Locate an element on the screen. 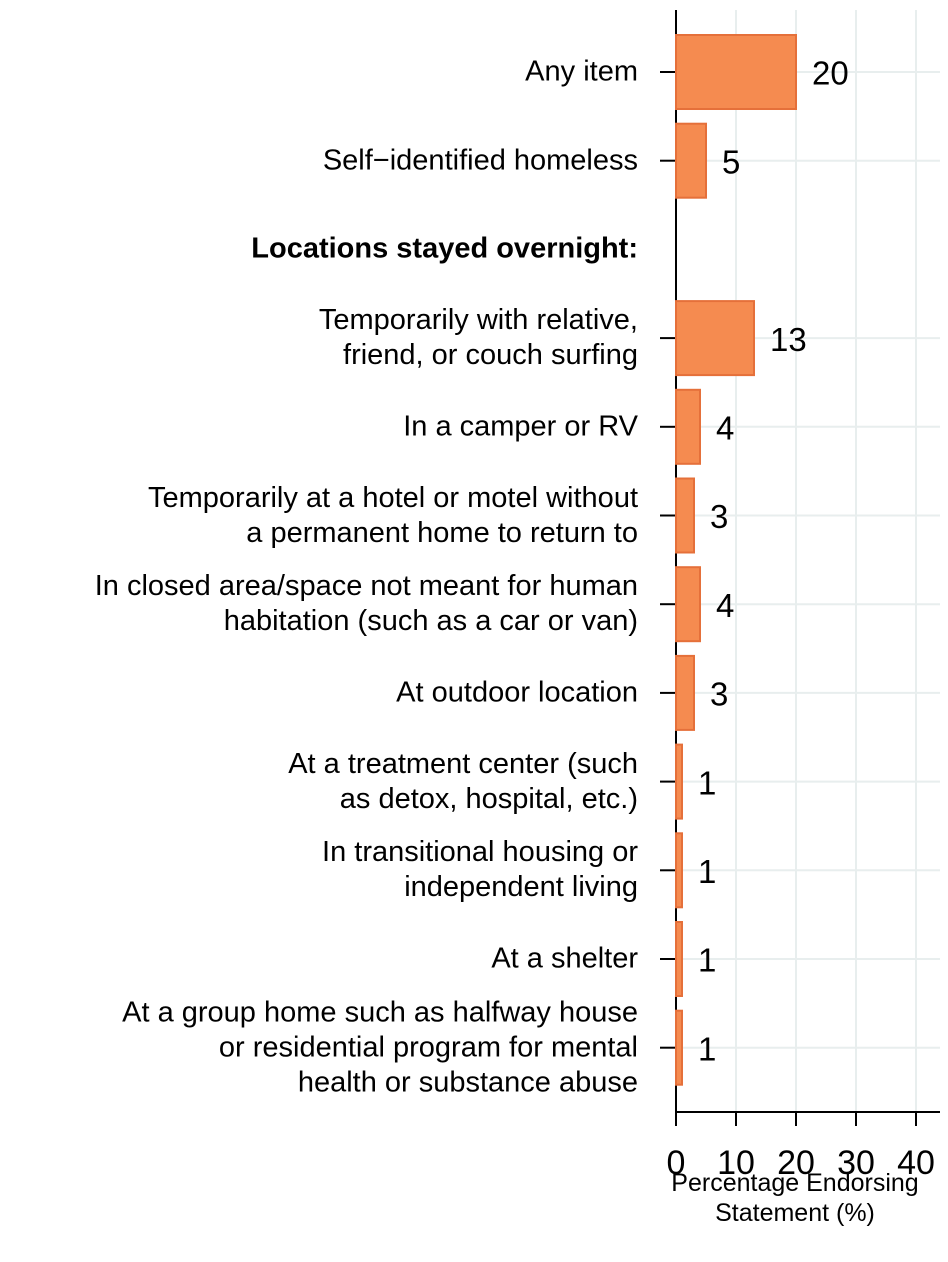 This screenshot has width=948, height=1262. x-tick-label: 20 is located at coordinates (796, 1163).